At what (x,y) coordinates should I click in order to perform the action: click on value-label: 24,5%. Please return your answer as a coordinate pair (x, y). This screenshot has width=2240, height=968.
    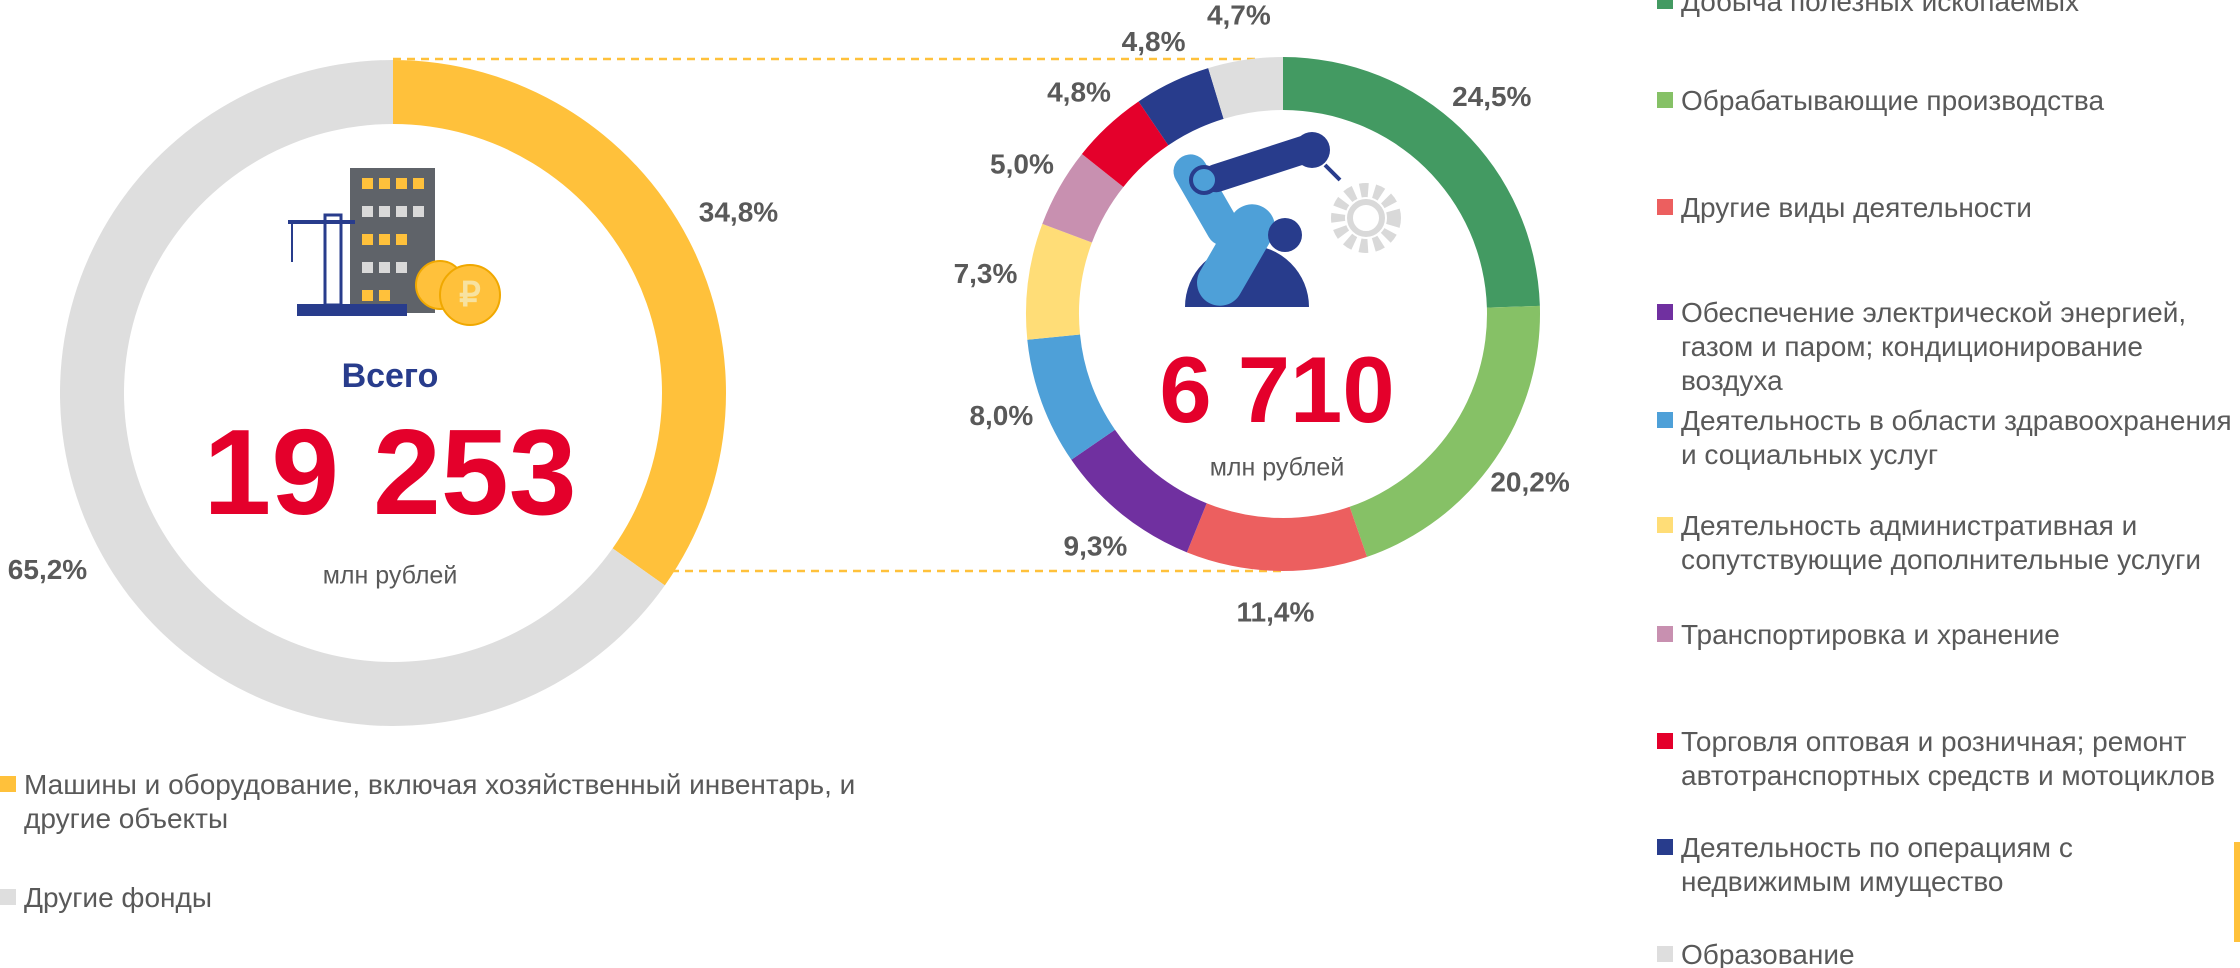
    Looking at the image, I should click on (1491, 96).